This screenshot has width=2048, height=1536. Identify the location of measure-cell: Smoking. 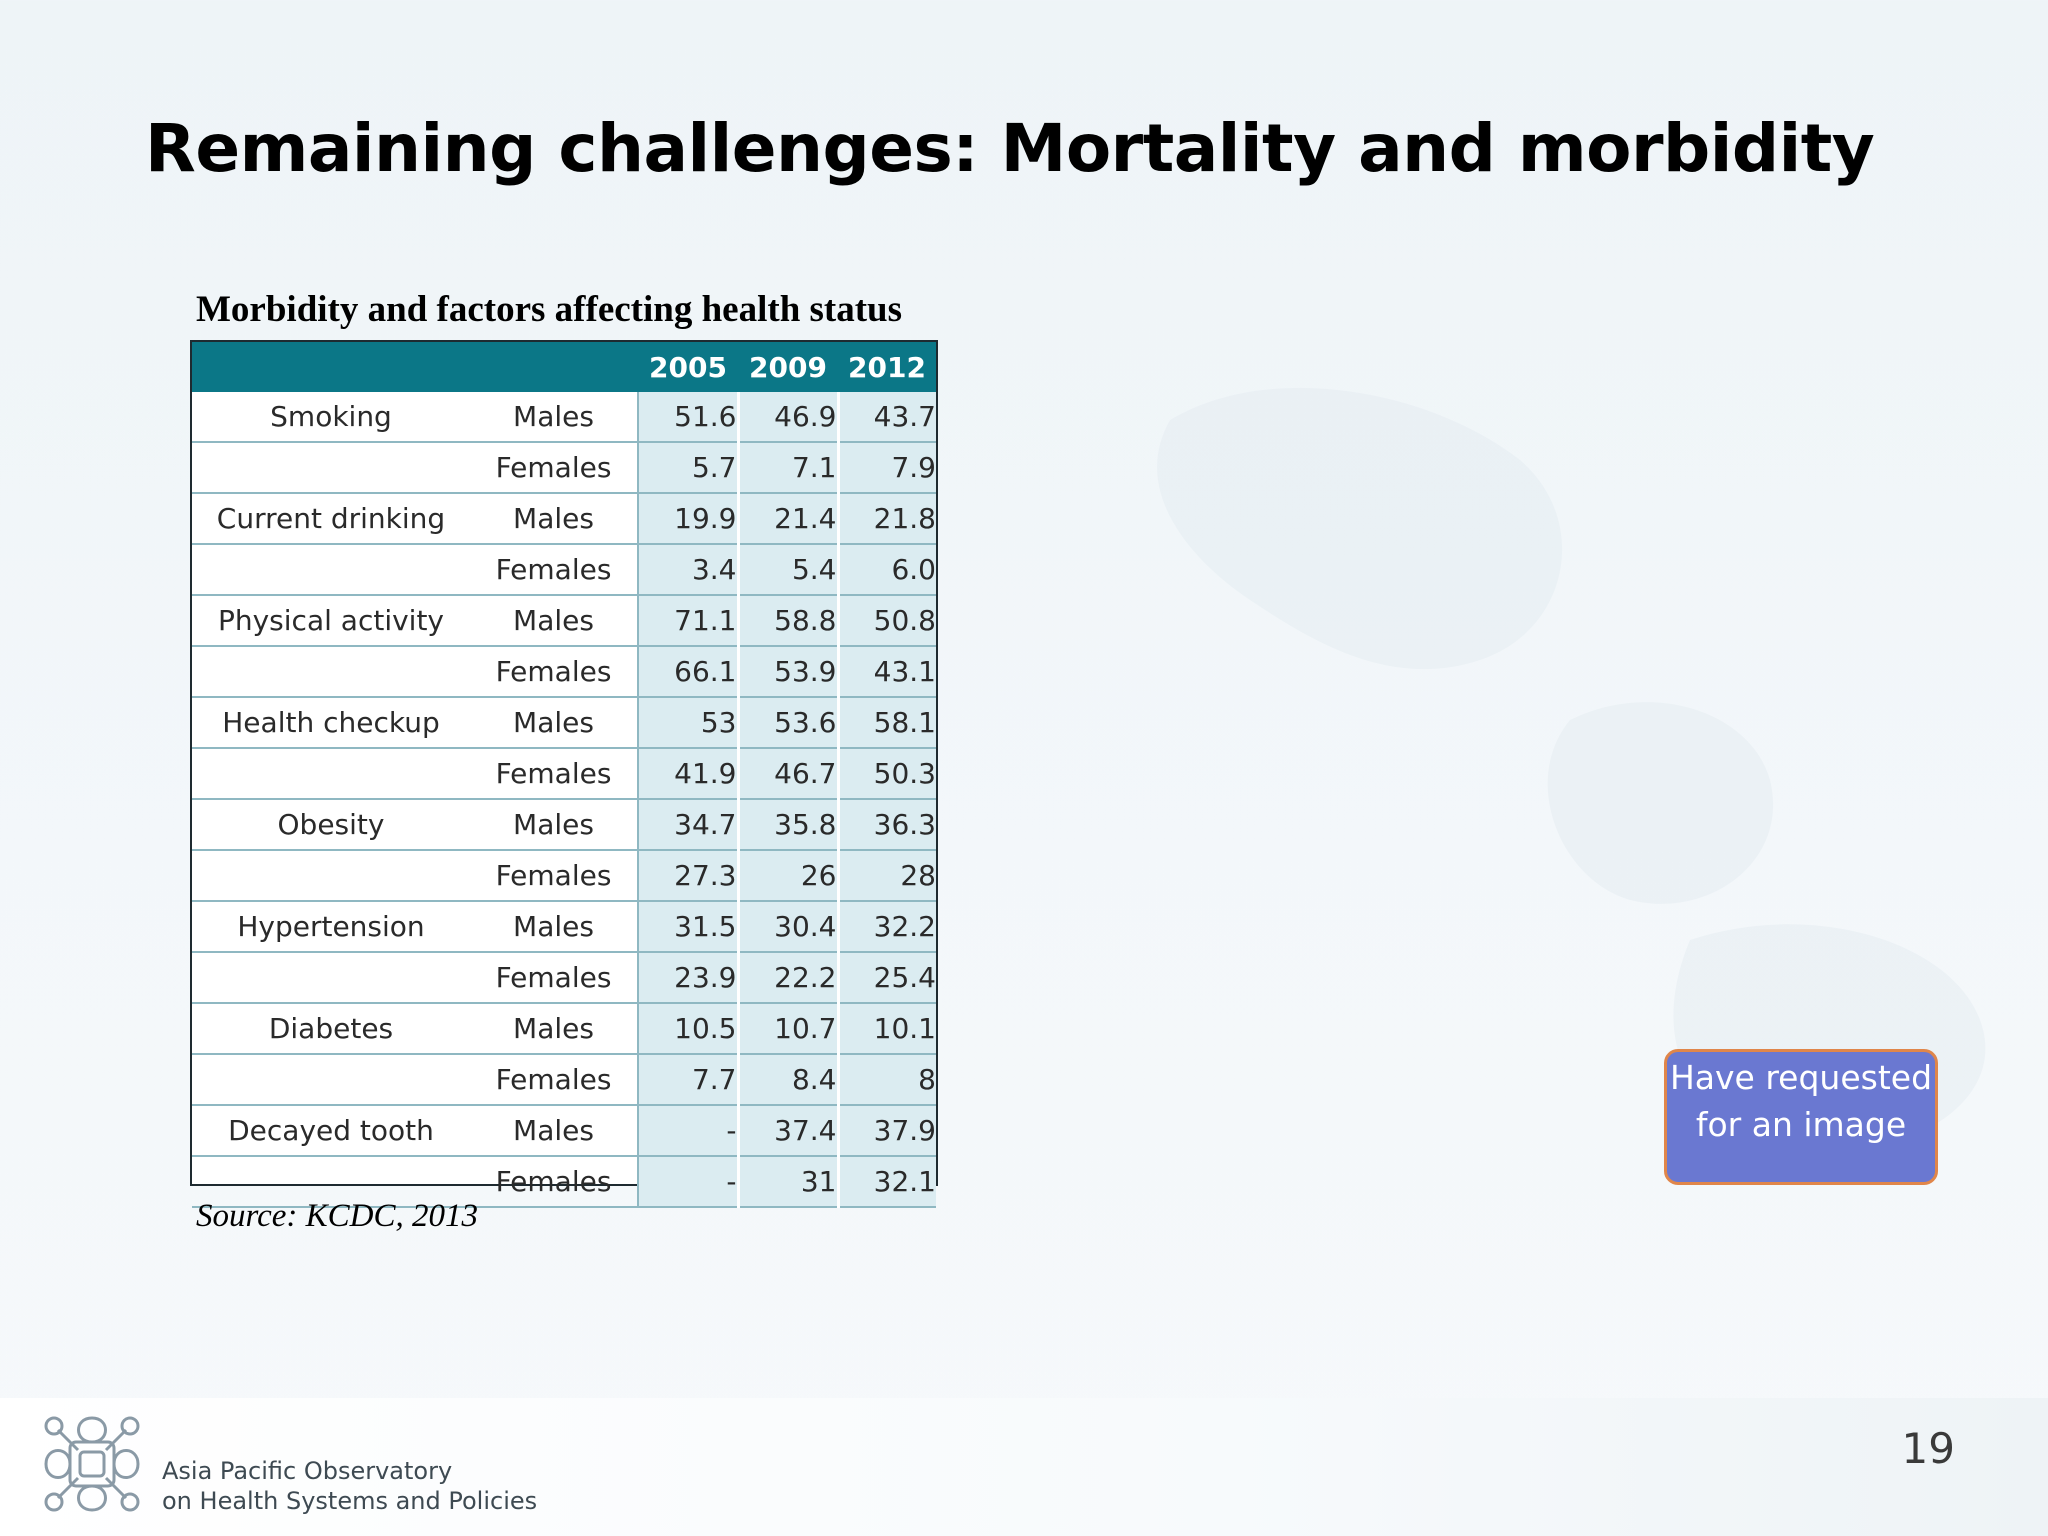
(331, 417).